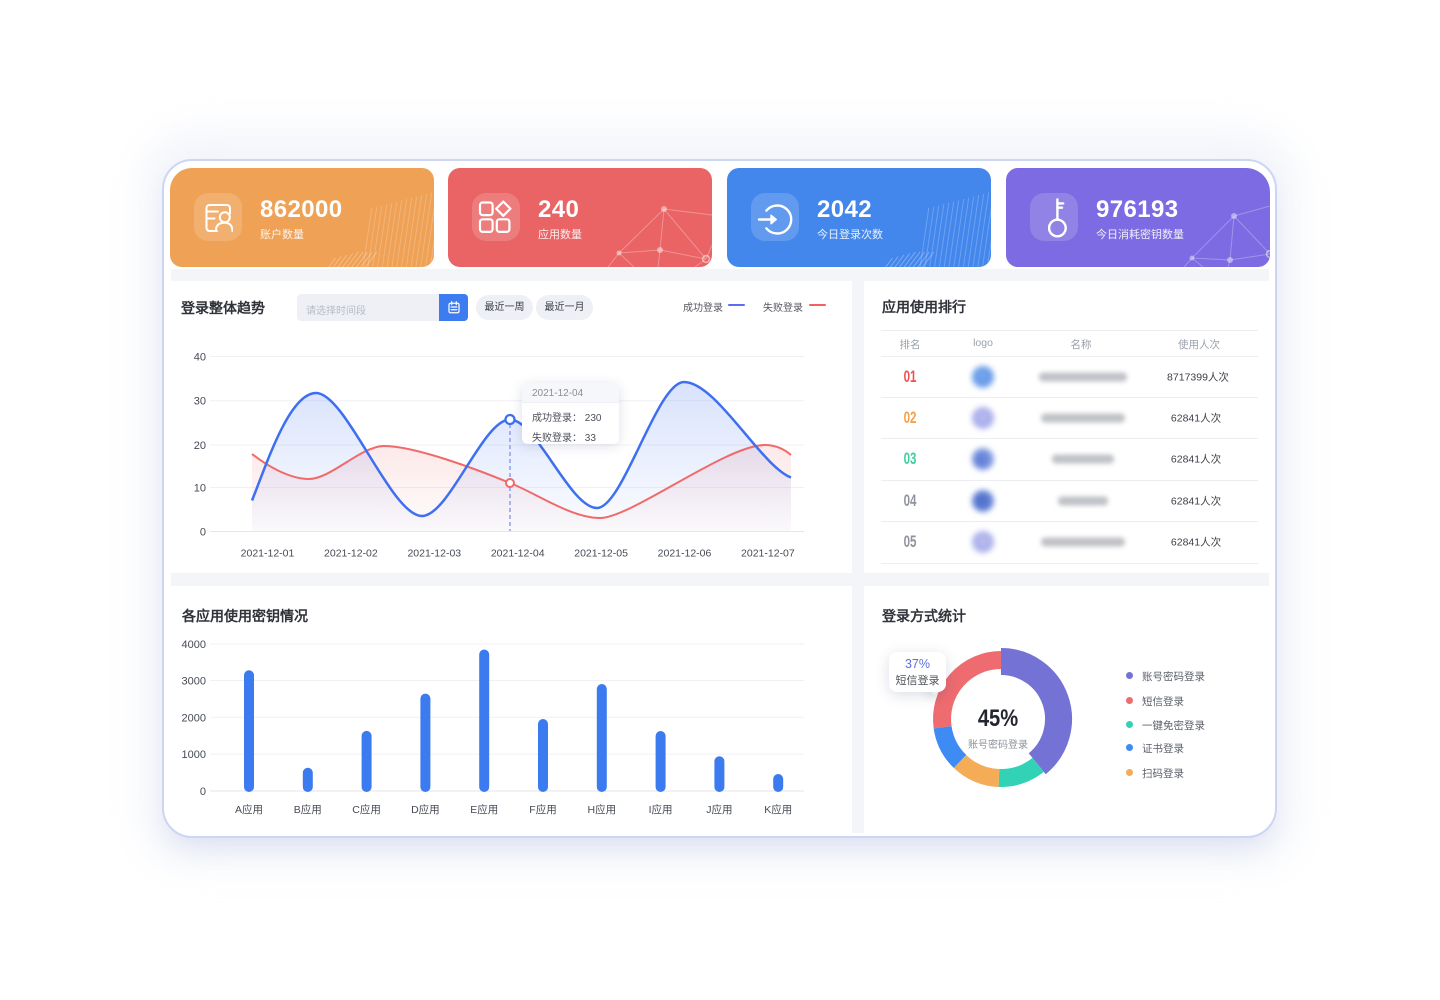 The height and width of the screenshot is (1000, 1440). What do you see at coordinates (366, 809) in the screenshot?
I see `svg-text: C应用` at bounding box center [366, 809].